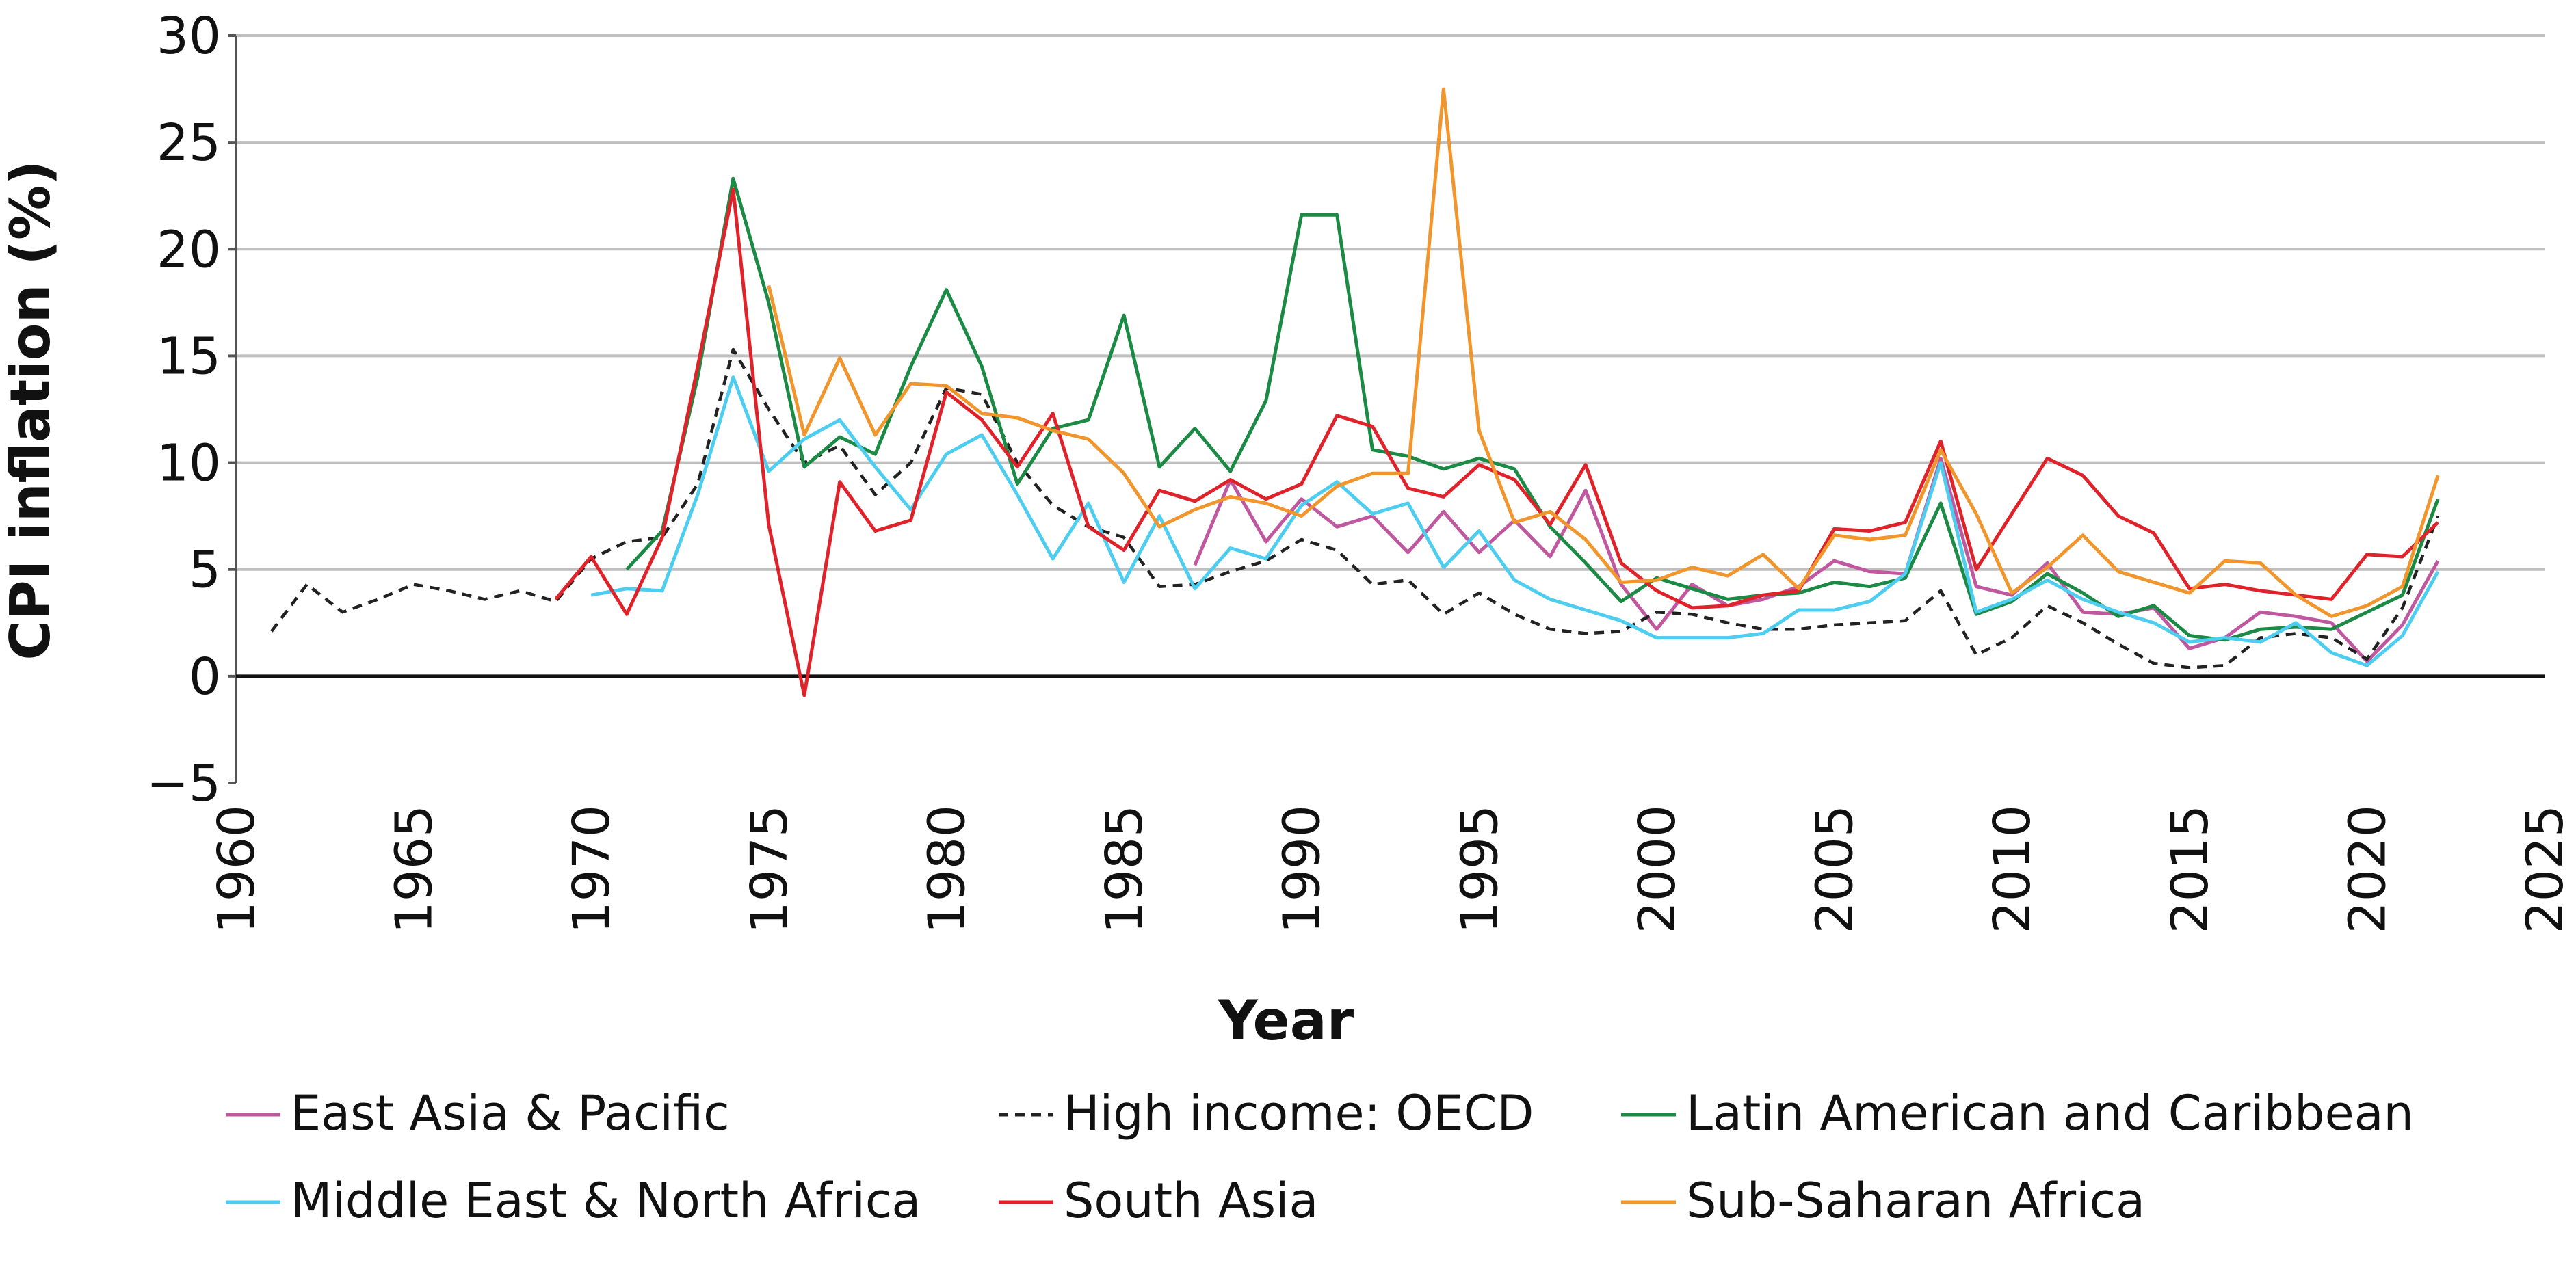 Image resolution: width=2576 pixels, height=1276 pixels. Describe the element at coordinates (946, 869) in the screenshot. I see `x-tick-label: 1980` at that location.